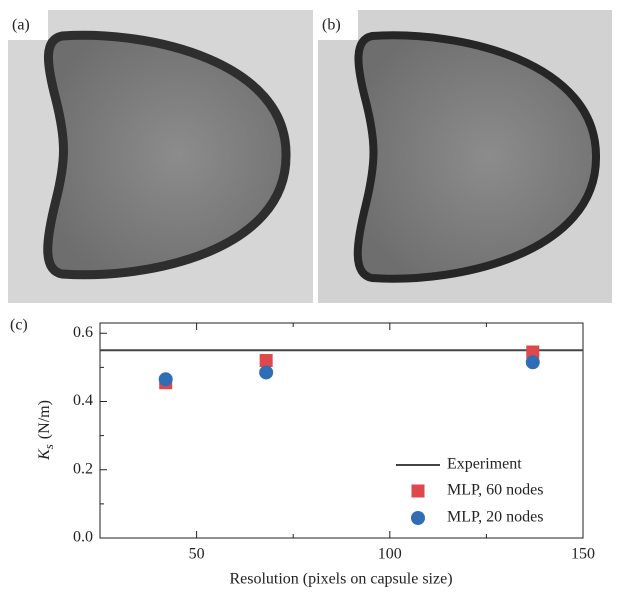 Image resolution: width=619 pixels, height=594 pixels. Describe the element at coordinates (484, 464) in the screenshot. I see `legend-label: Experiment` at that location.